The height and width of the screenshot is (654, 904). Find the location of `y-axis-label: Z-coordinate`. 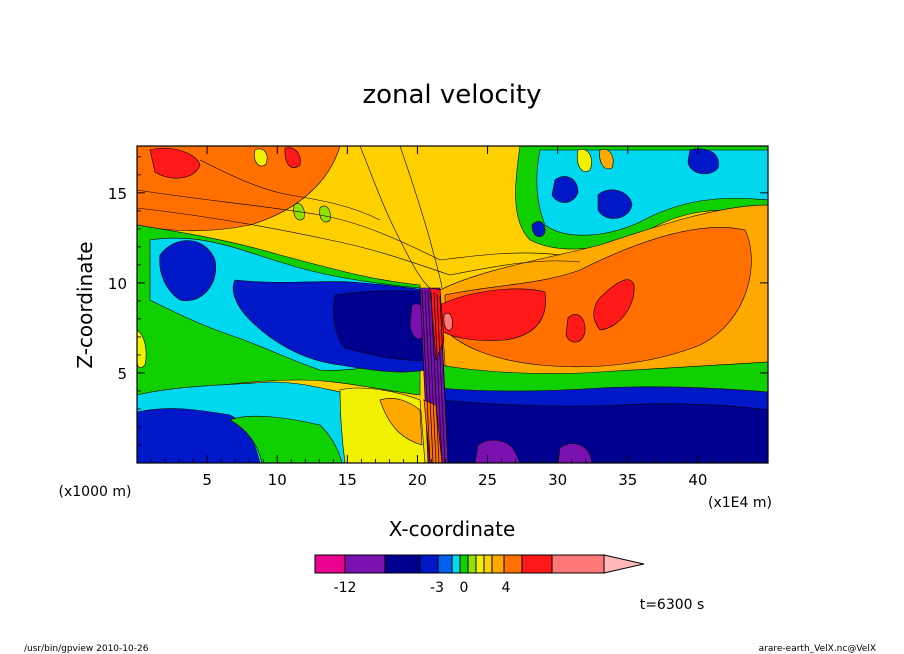

y-axis-label: Z-coordinate is located at coordinates (85, 304).